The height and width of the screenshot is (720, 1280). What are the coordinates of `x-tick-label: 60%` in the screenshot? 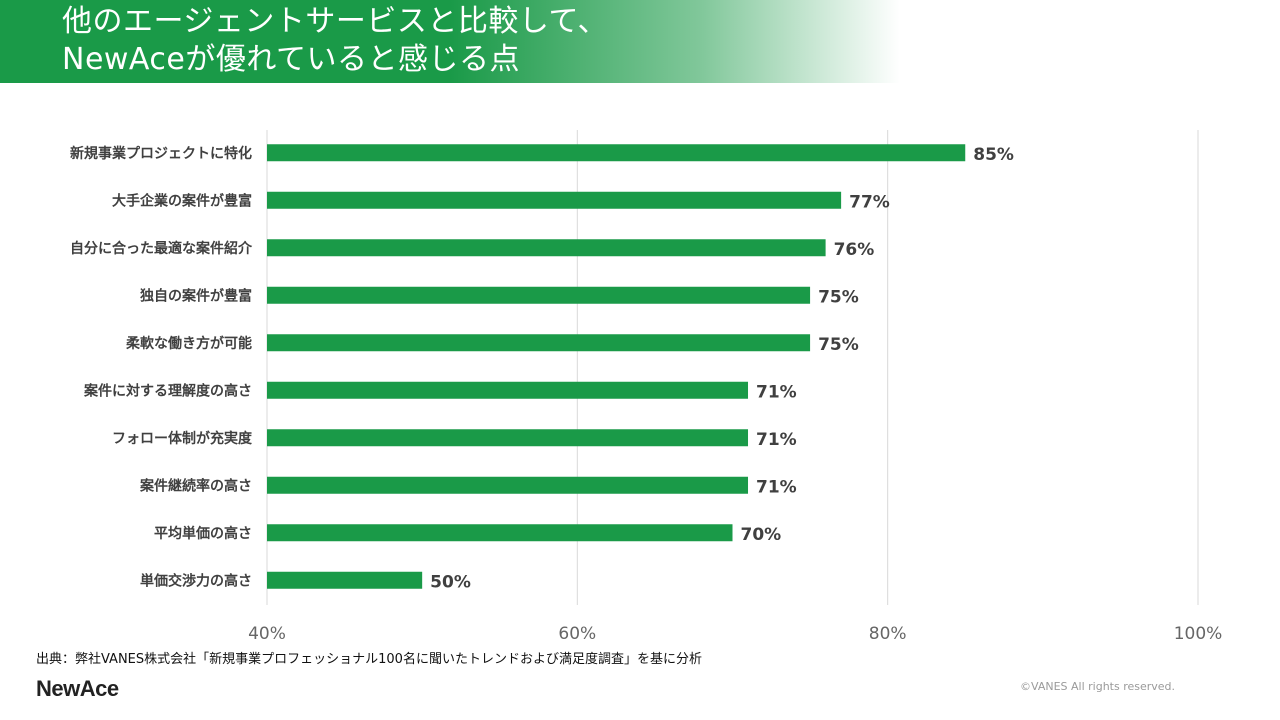 It's located at (577, 634).